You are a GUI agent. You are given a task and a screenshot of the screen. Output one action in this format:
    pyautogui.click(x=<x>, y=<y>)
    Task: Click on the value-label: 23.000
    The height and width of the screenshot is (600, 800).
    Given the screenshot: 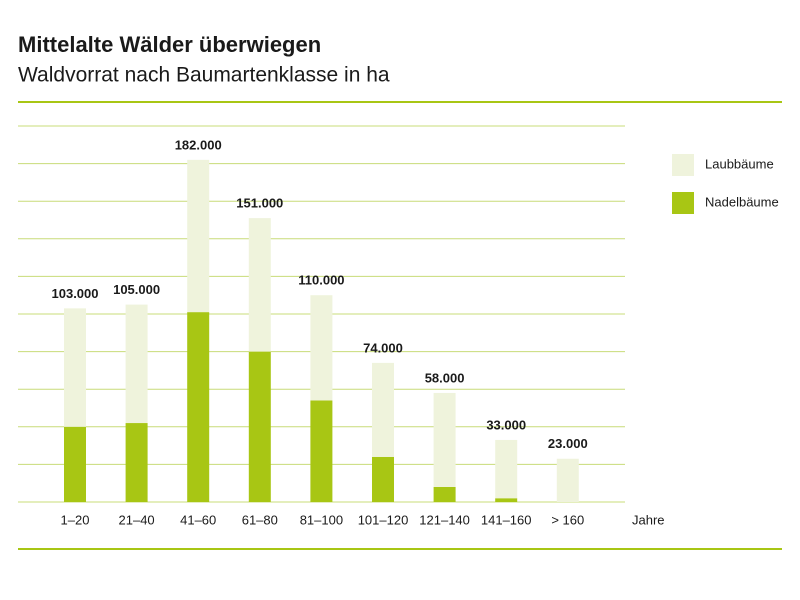 What is the action you would take?
    pyautogui.click(x=568, y=443)
    